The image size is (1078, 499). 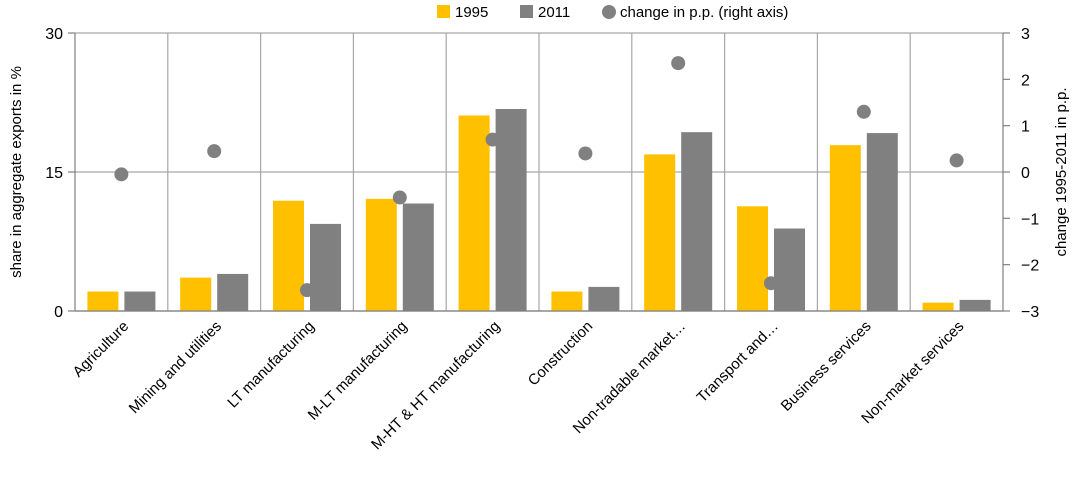 I want to click on y-tick-label: 30, so click(x=54, y=34).